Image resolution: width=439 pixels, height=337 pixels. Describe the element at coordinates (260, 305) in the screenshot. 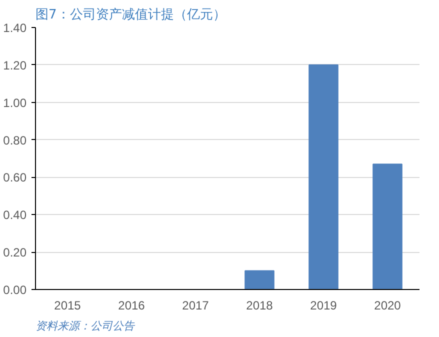

I see `x-tick-label: 2018` at that location.